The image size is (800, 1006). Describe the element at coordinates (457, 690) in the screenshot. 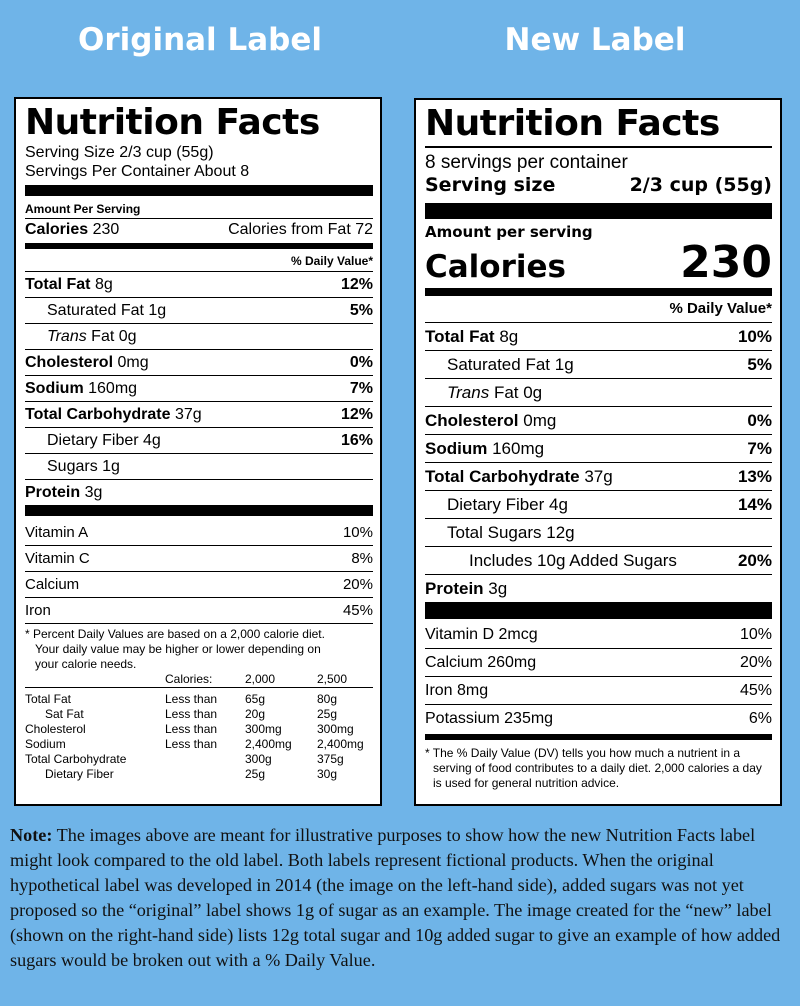

I see `vitamin-name: Iron 8mg` at that location.